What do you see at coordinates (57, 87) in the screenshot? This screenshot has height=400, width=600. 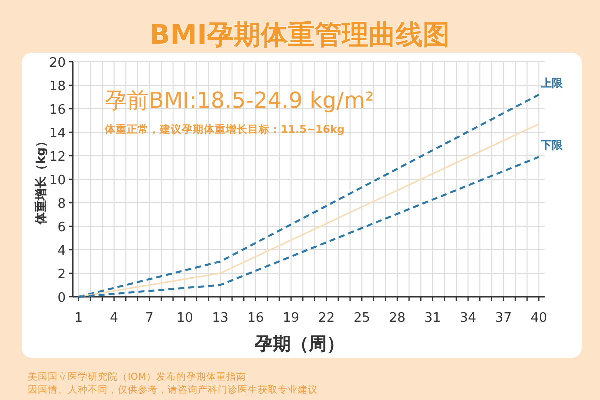 I see `y-tick-label: 18` at bounding box center [57, 87].